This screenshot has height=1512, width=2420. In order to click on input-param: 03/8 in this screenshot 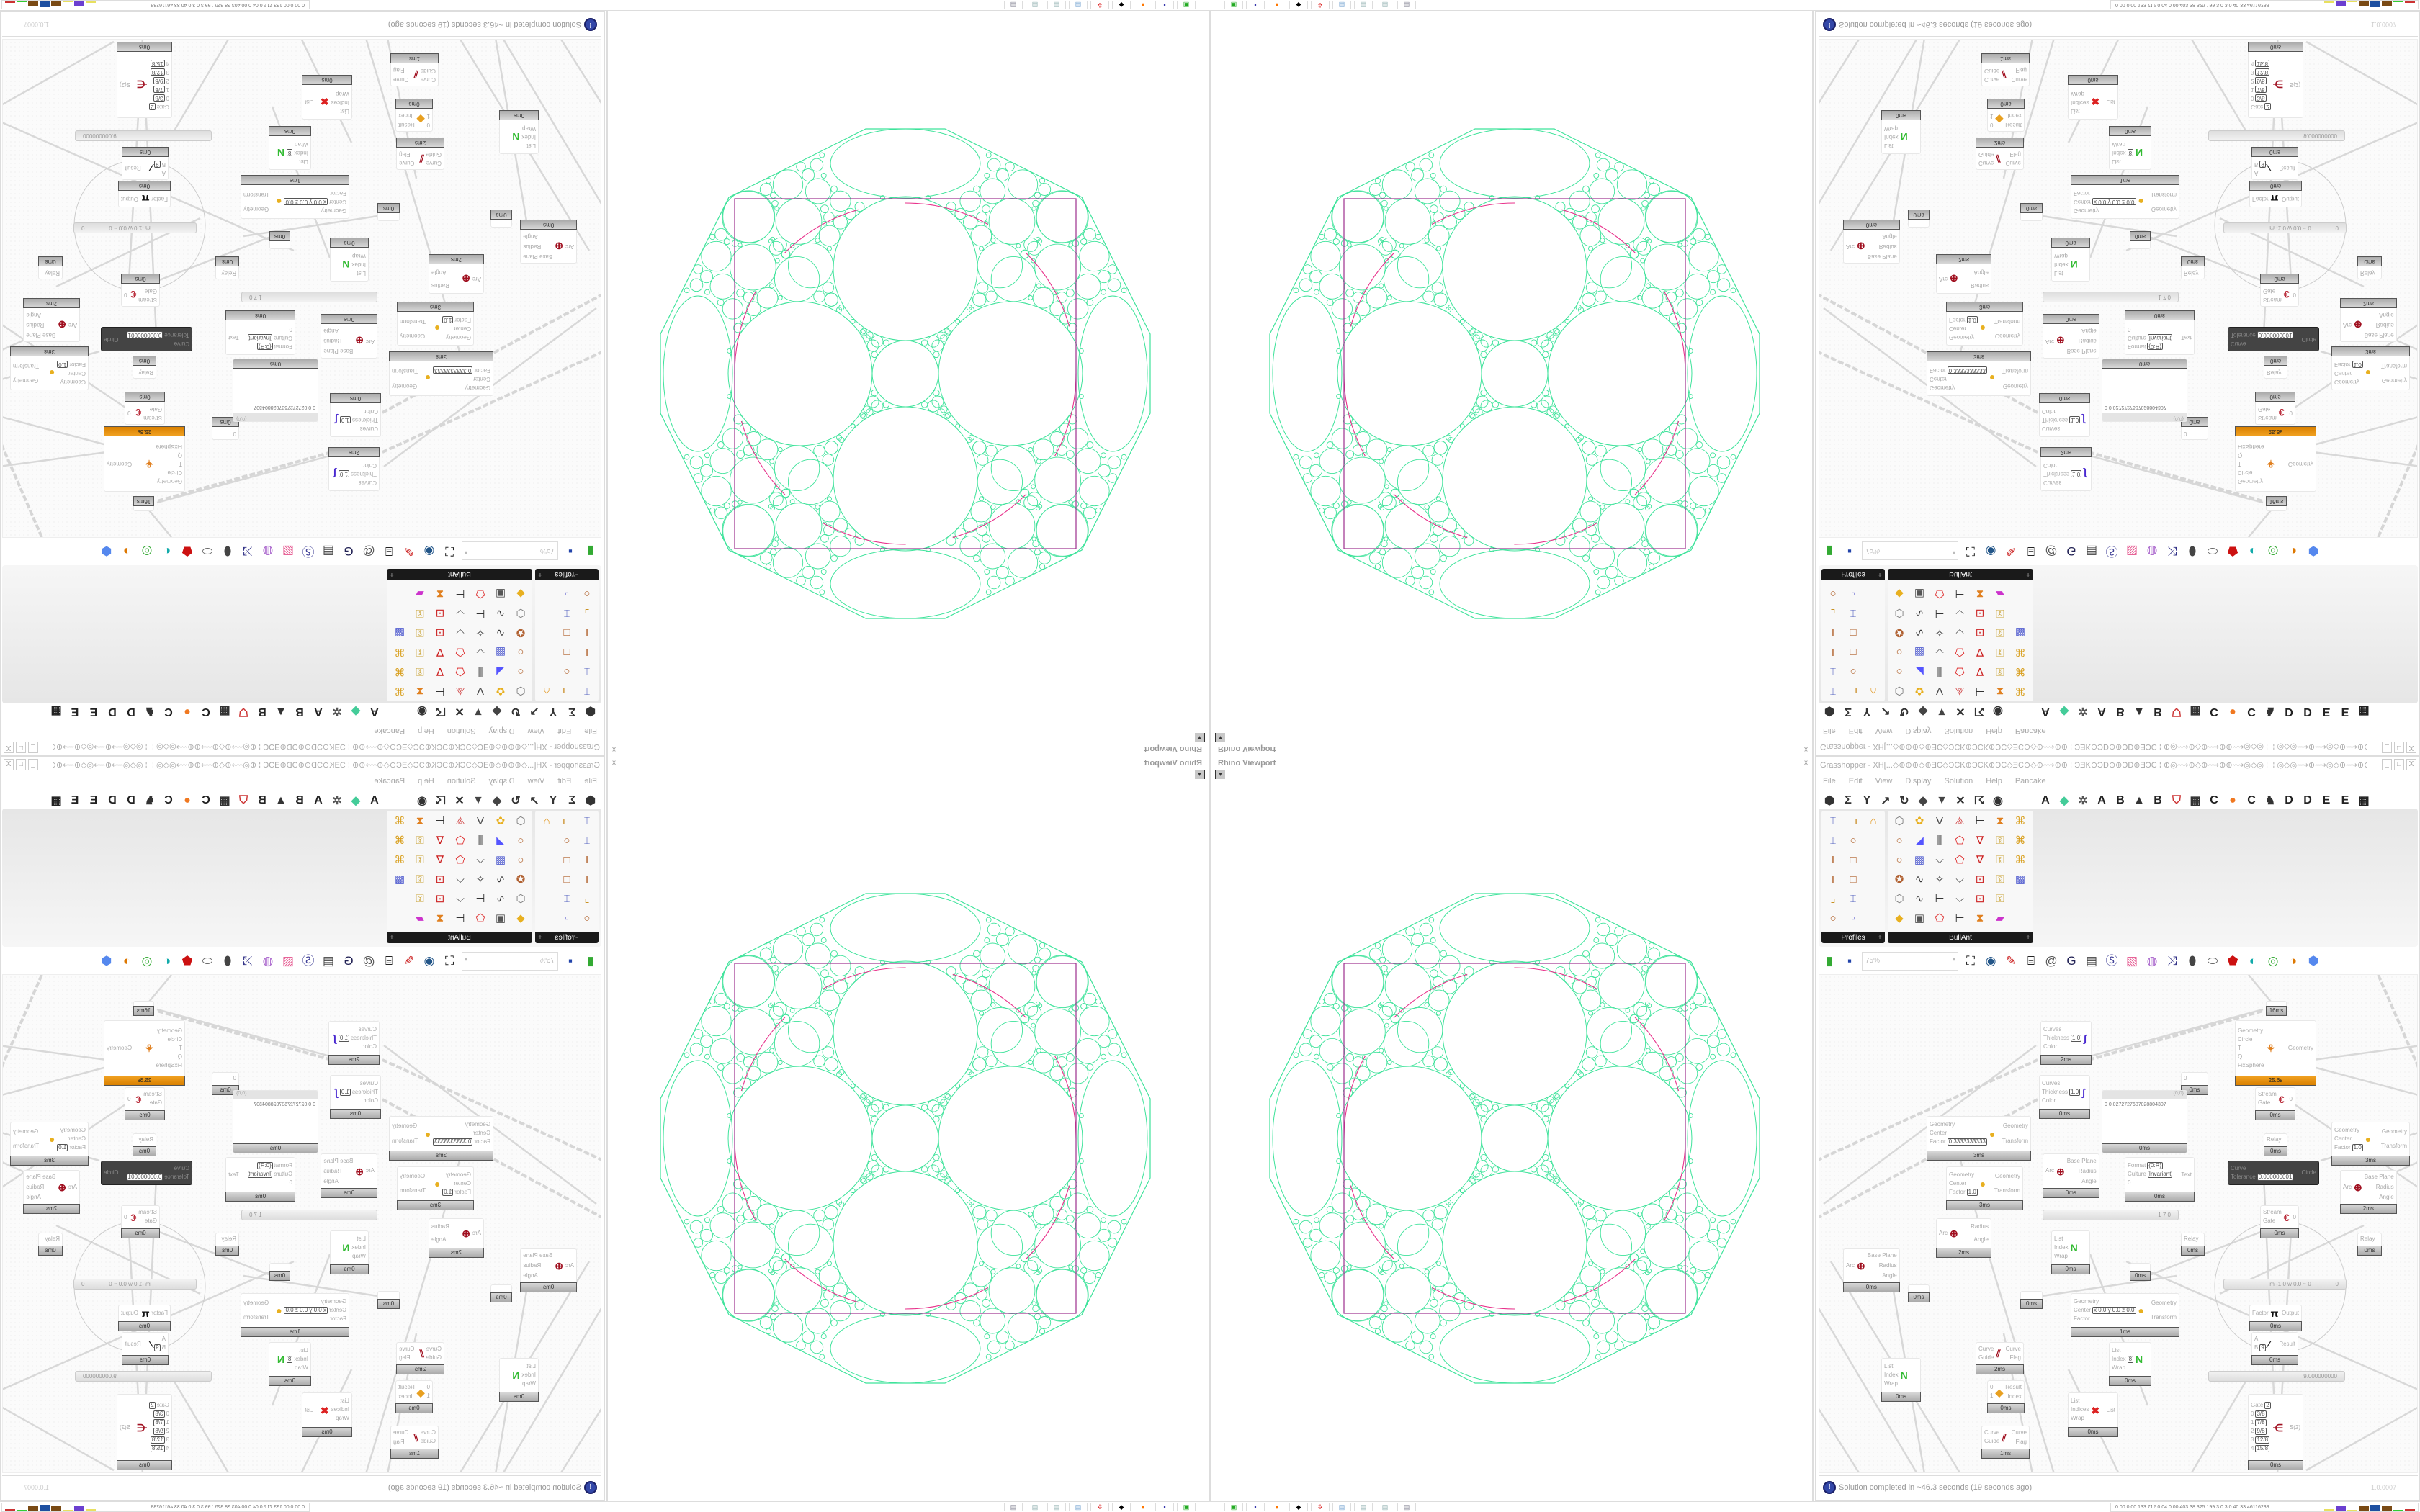, I will do `click(159, 98)`.